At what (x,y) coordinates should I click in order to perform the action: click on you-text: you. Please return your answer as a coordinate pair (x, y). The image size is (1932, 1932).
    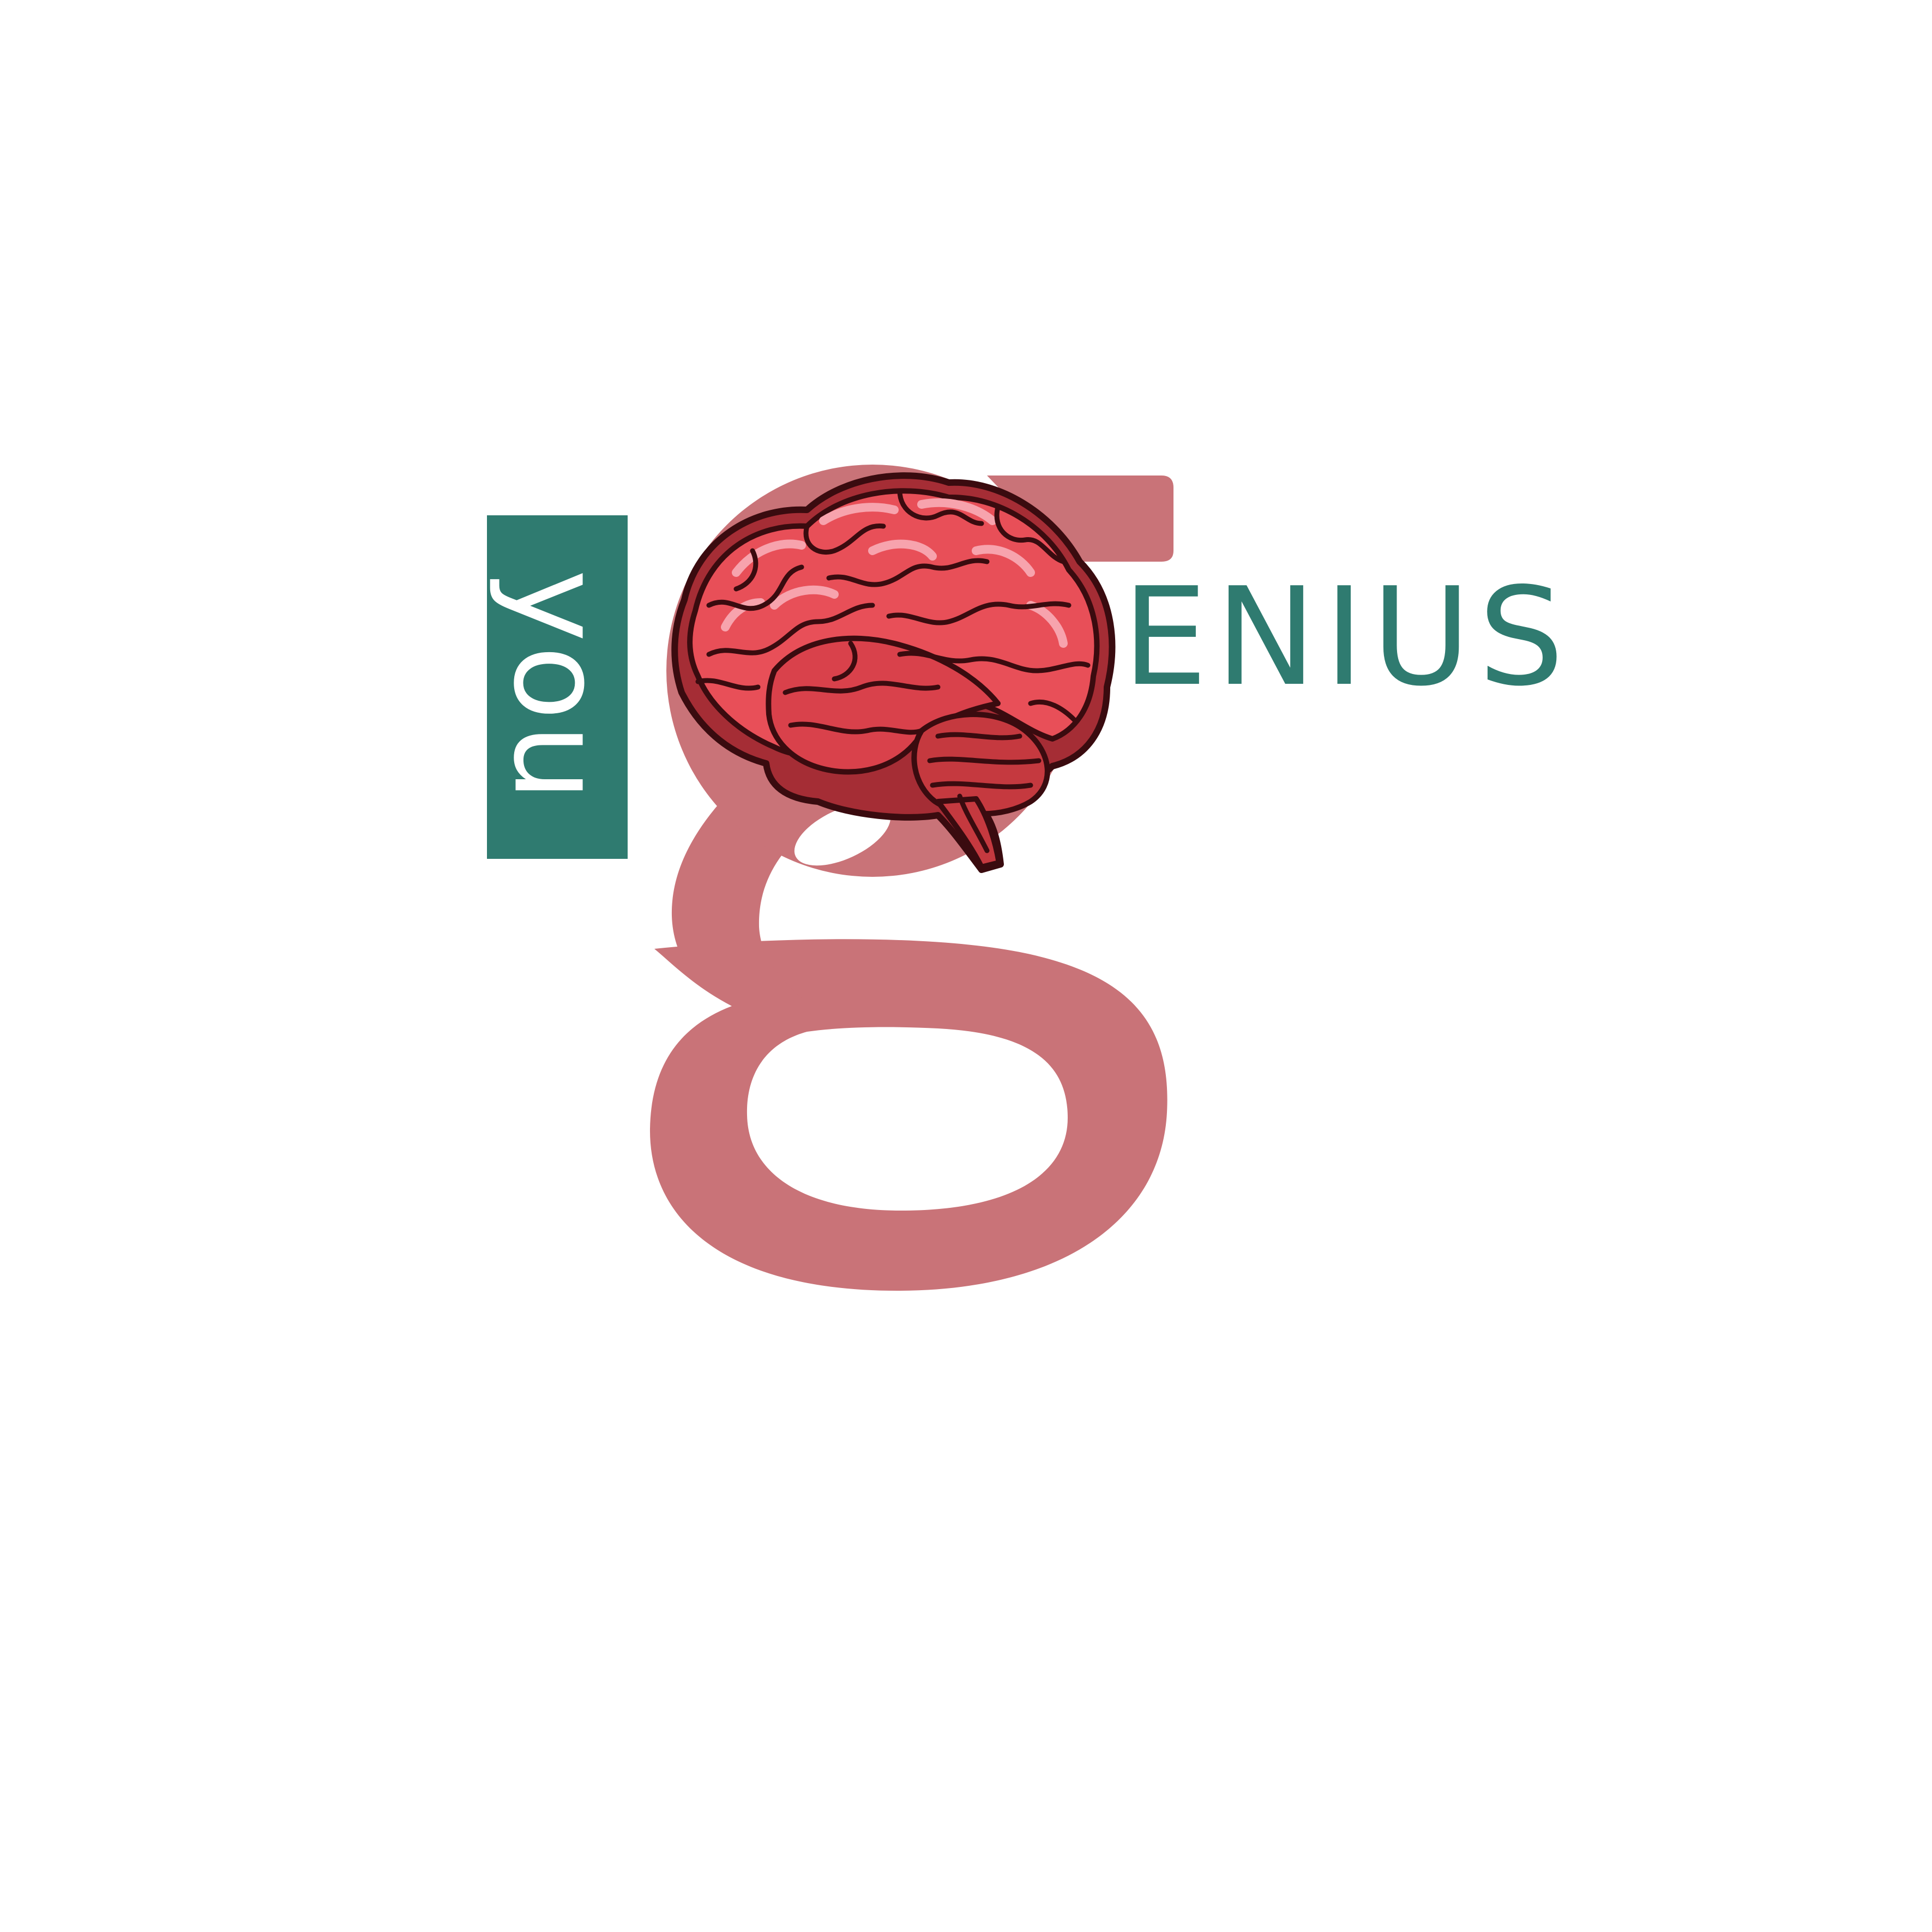
    Looking at the image, I should click on (557, 686).